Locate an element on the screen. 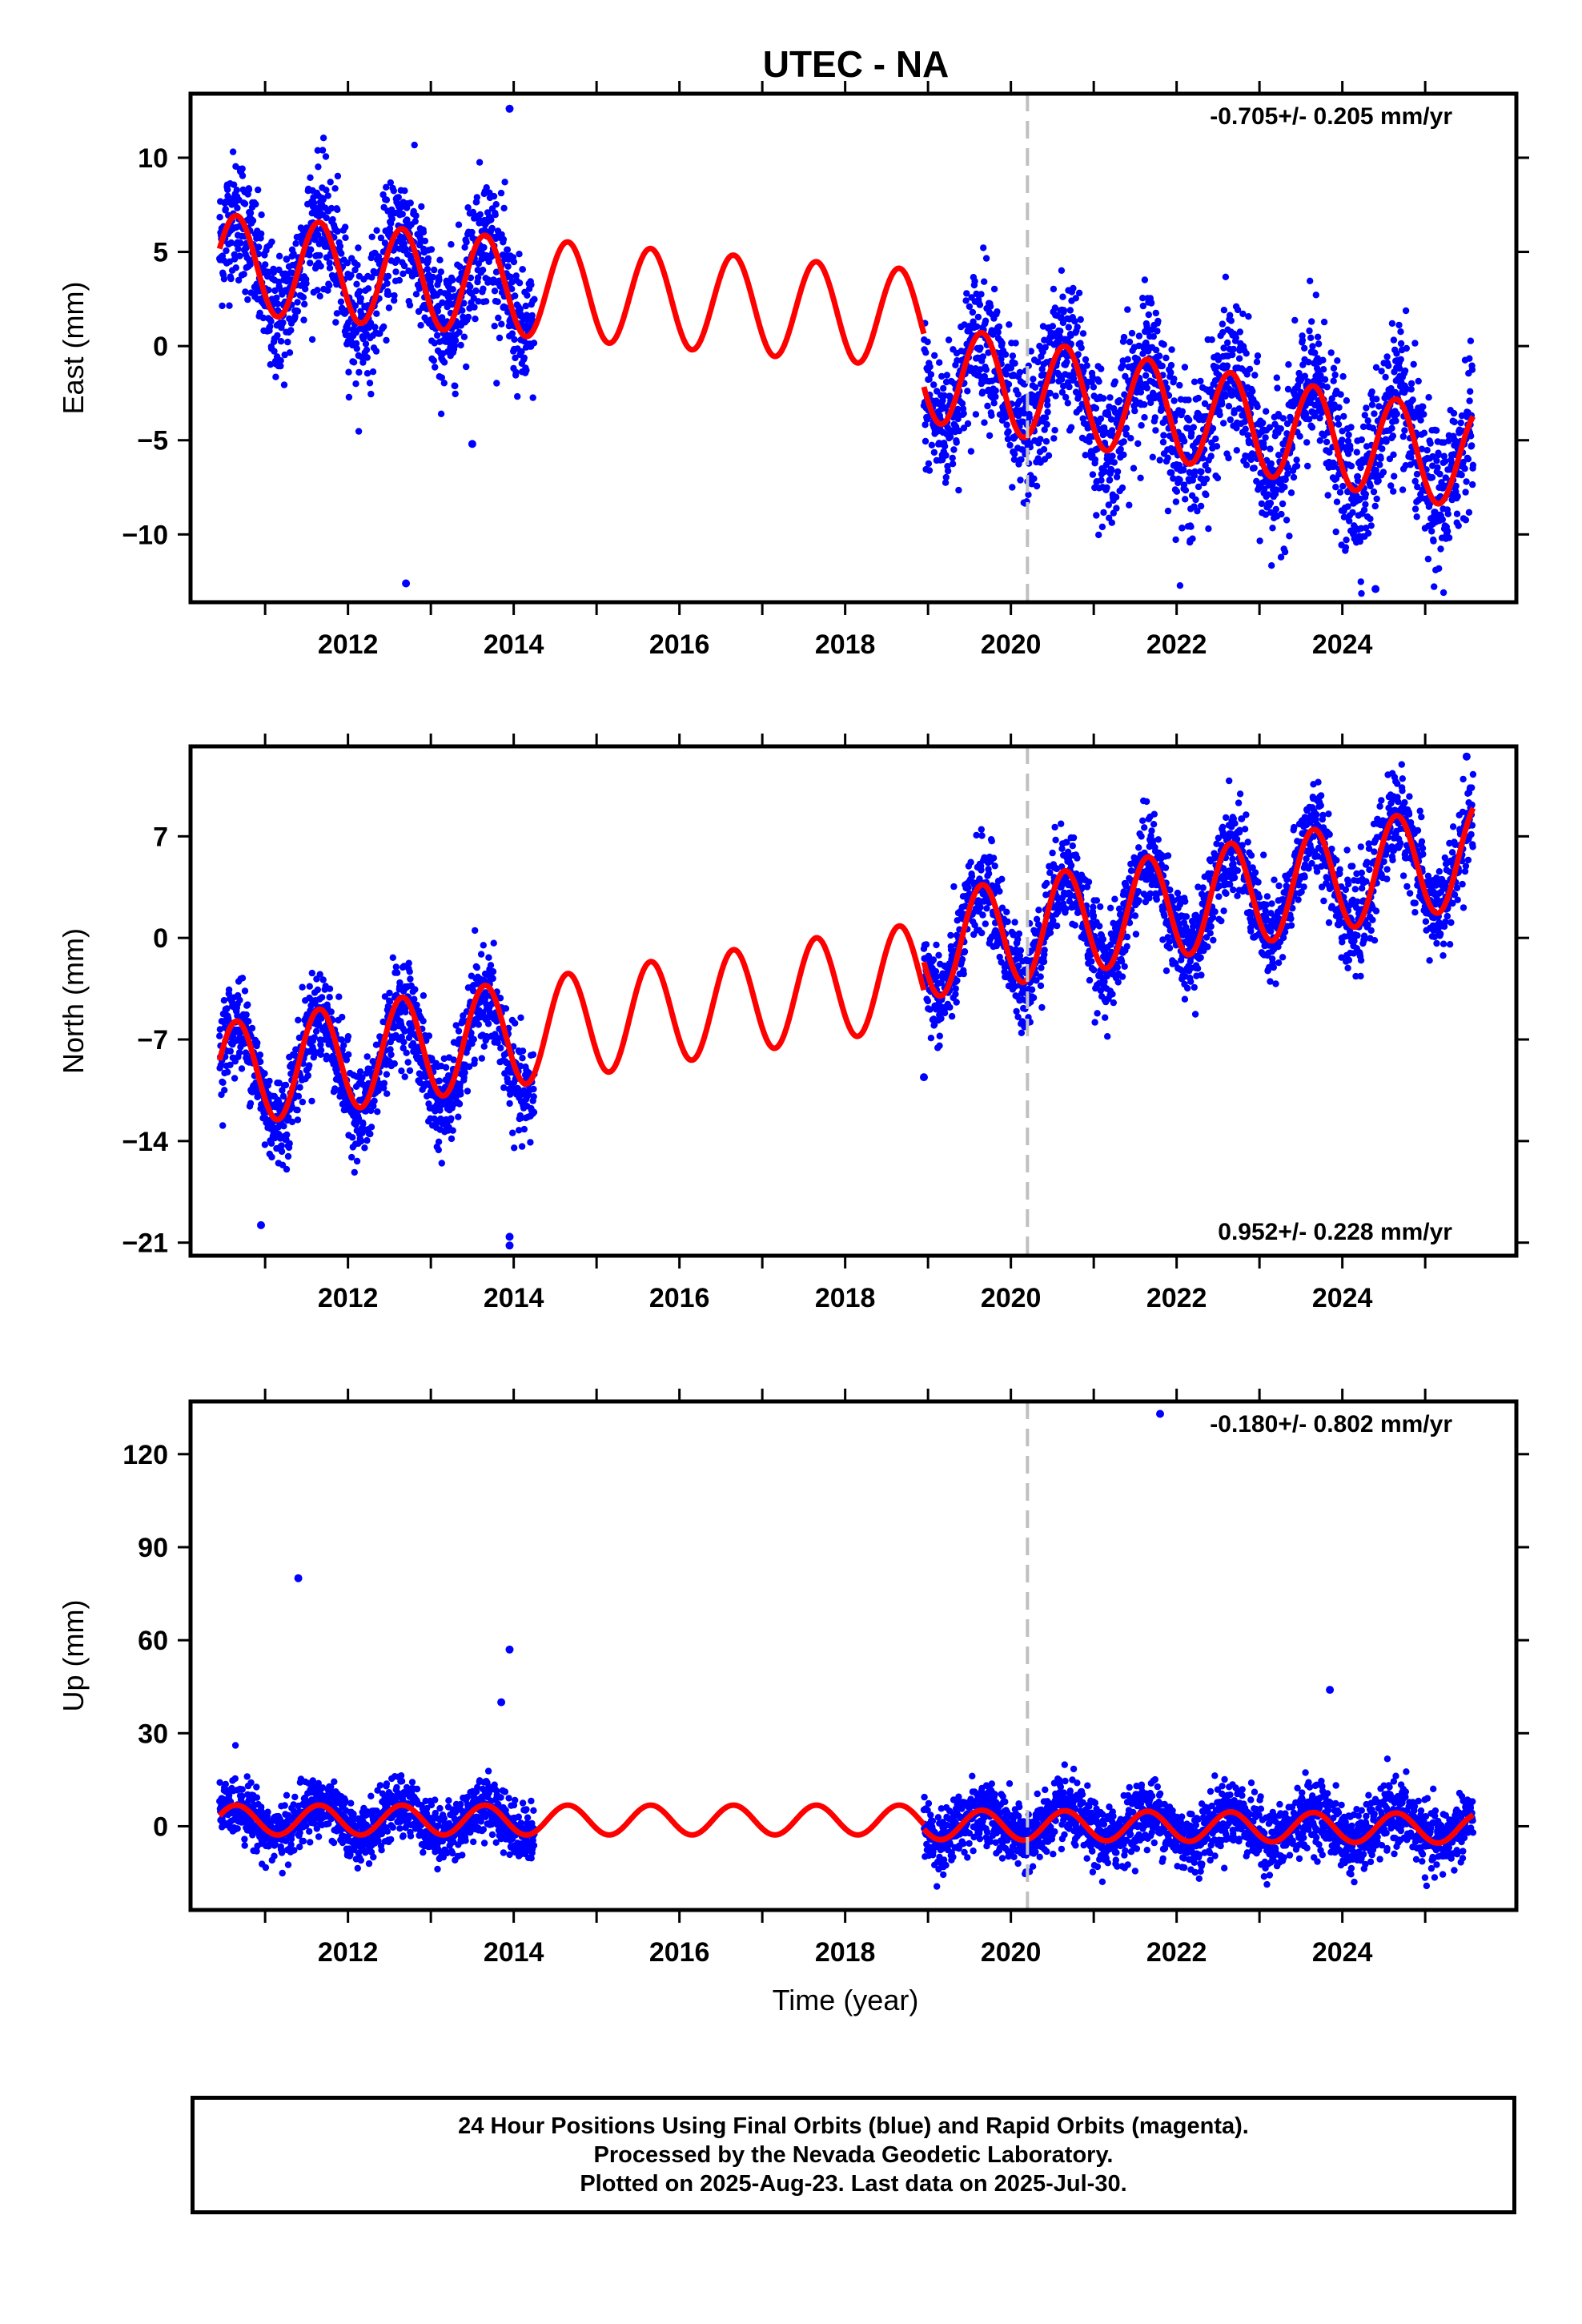 The height and width of the screenshot is (2324, 1582). rate-label-east: -0.705+/- 0.205 mm/yr is located at coordinates (1331, 116).